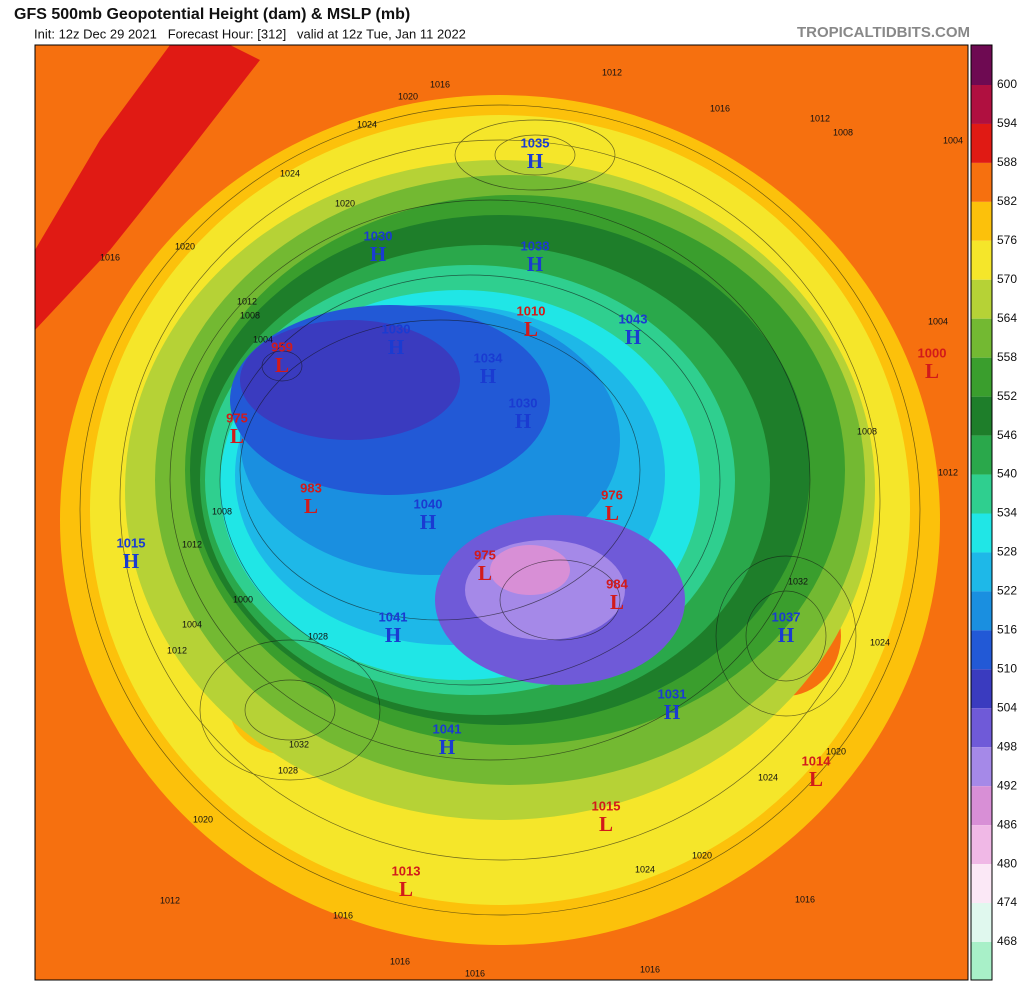  What do you see at coordinates (1007, 707) in the screenshot?
I see `colorbar-label: 504` at bounding box center [1007, 707].